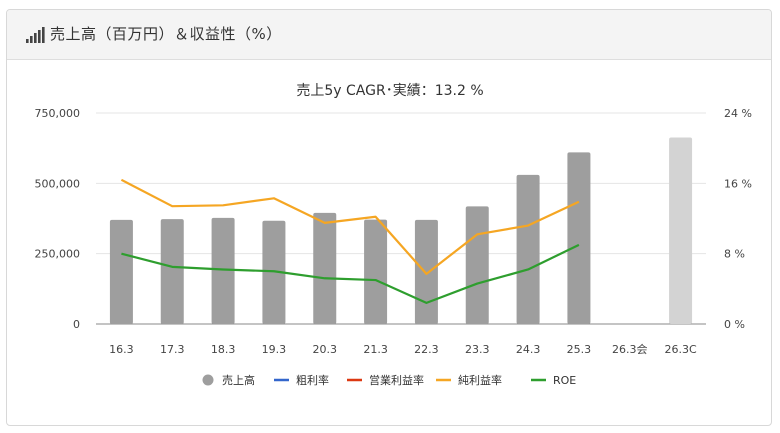 This screenshot has width=780, height=433. Describe the element at coordinates (734, 324) in the screenshot. I see `y-right-tick-label: 0 %` at that location.